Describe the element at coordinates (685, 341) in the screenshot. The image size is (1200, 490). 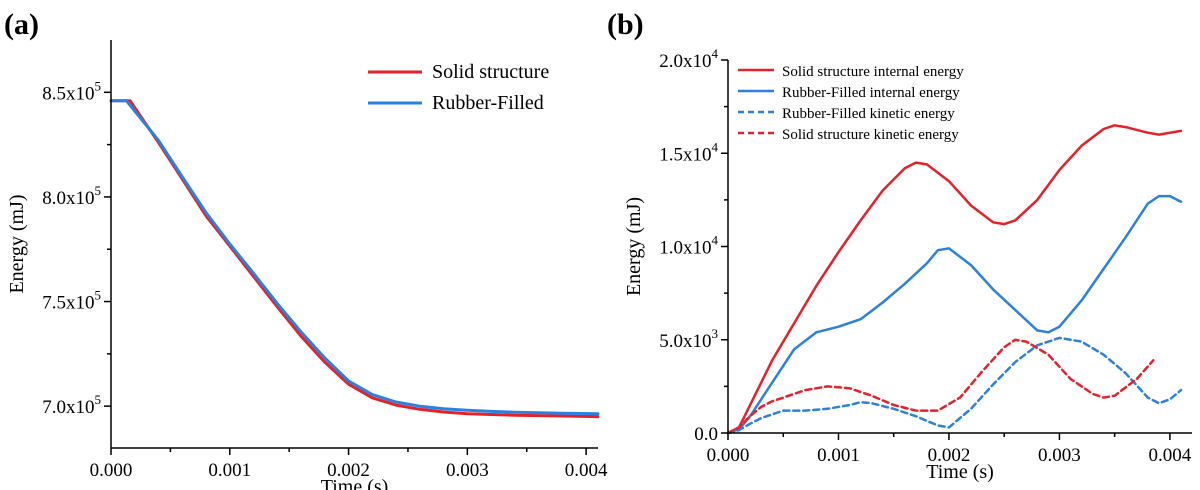
I see `y-tick-mantissa: 5.0x10` at that location.